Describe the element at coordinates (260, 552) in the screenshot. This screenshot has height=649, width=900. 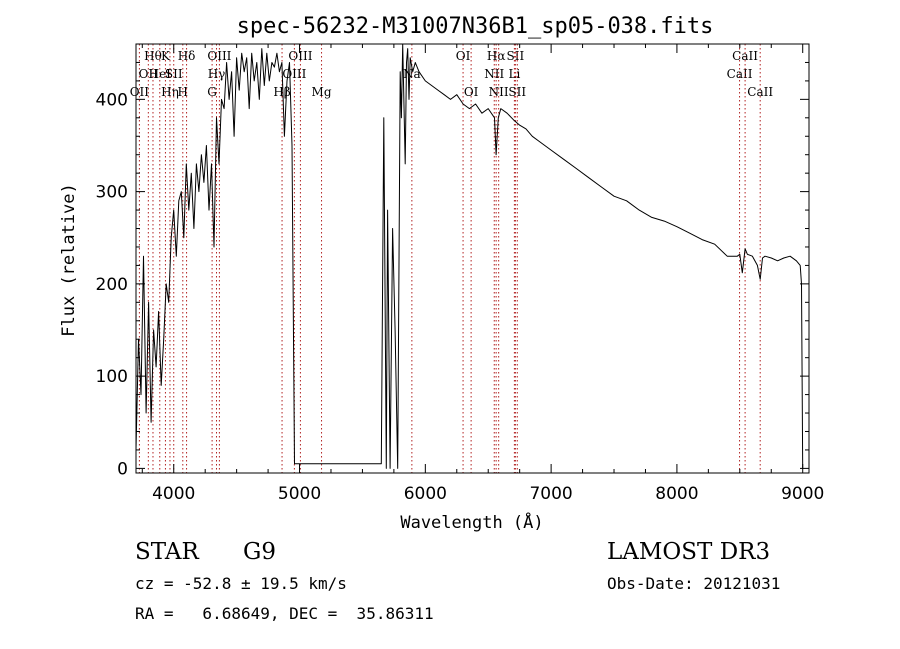
I see `object-subclass: G9` at that location.